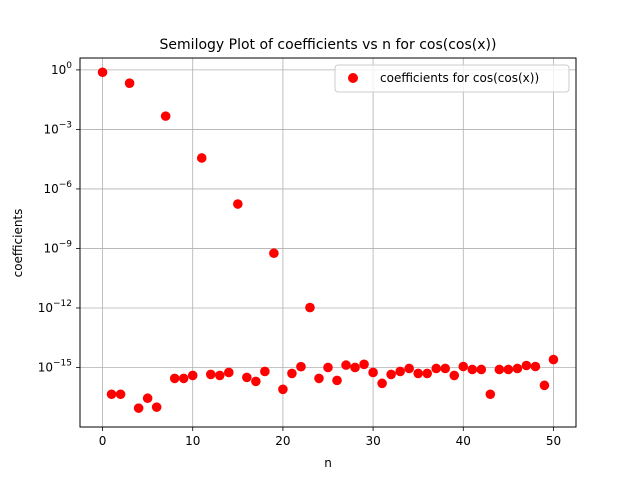 This screenshot has height=480, width=640. What do you see at coordinates (18, 243) in the screenshot?
I see `y-axis-label: coefficients` at bounding box center [18, 243].